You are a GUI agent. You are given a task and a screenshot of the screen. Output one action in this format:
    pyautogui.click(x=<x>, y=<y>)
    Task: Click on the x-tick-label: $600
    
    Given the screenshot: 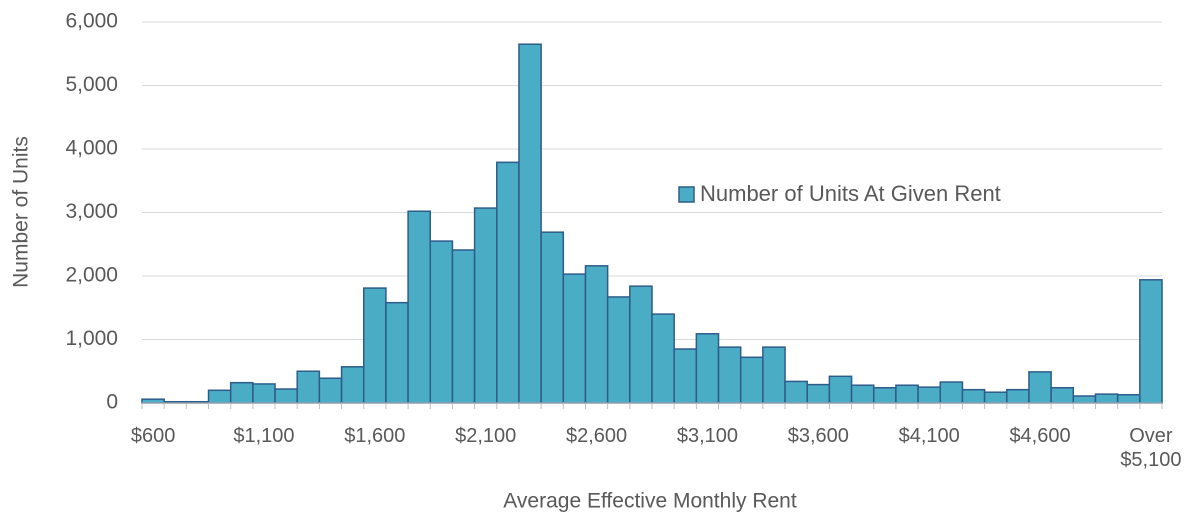 What is the action you would take?
    pyautogui.click(x=153, y=436)
    